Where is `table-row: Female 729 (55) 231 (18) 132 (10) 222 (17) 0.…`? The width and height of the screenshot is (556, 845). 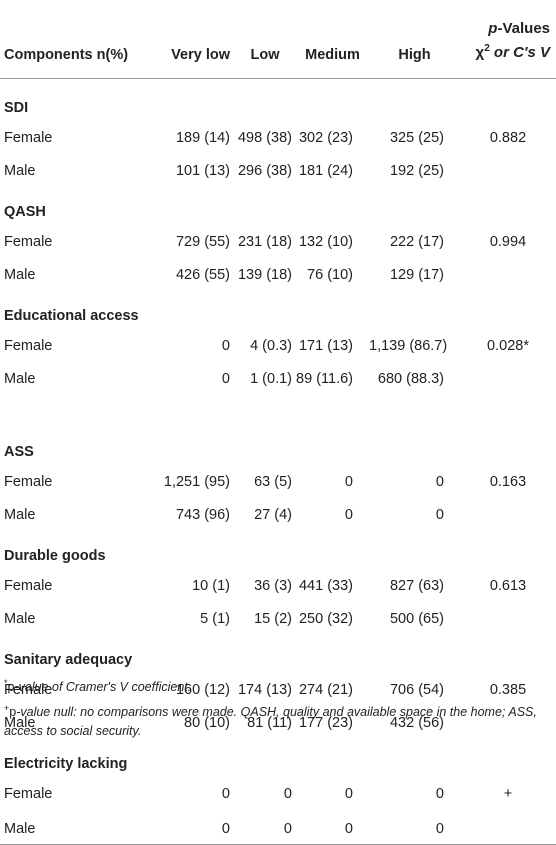 table-row: Female 729 (55) 231 (18) 132 (10) 222 (17) 0.… is located at coordinates (278, 242).